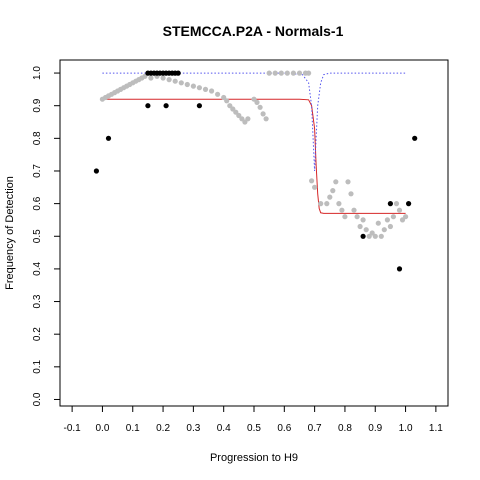 The width and height of the screenshot is (480, 480). What do you see at coordinates (73, 428) in the screenshot?
I see `x-tick-label: -0.1` at bounding box center [73, 428].